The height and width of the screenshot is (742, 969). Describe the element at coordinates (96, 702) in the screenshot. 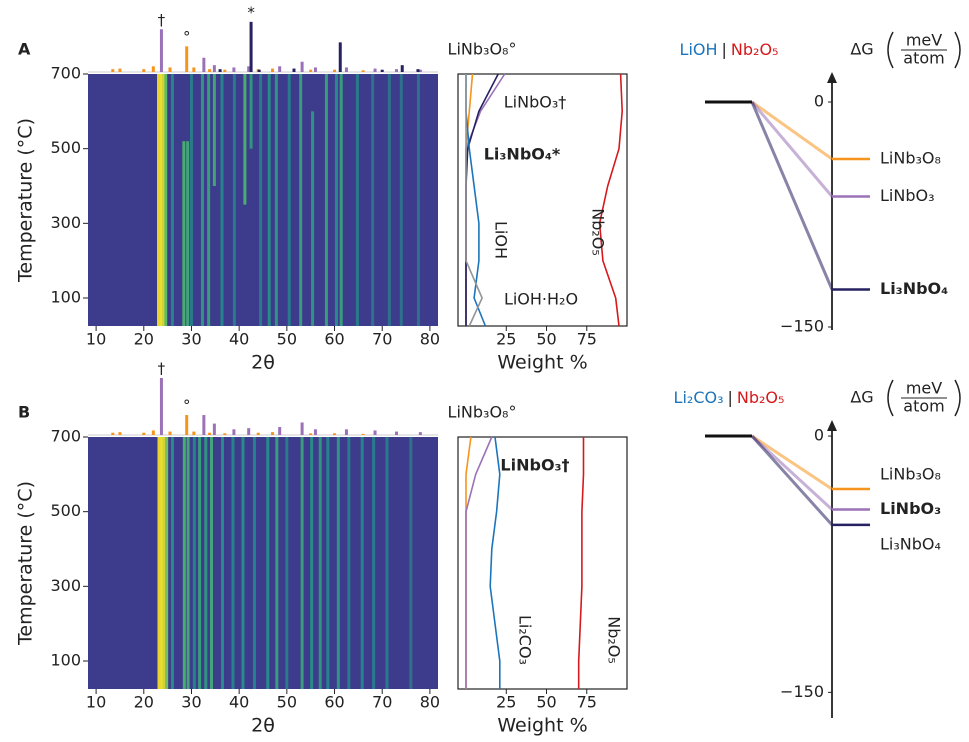

I see `x-tick-label: 10` at that location.